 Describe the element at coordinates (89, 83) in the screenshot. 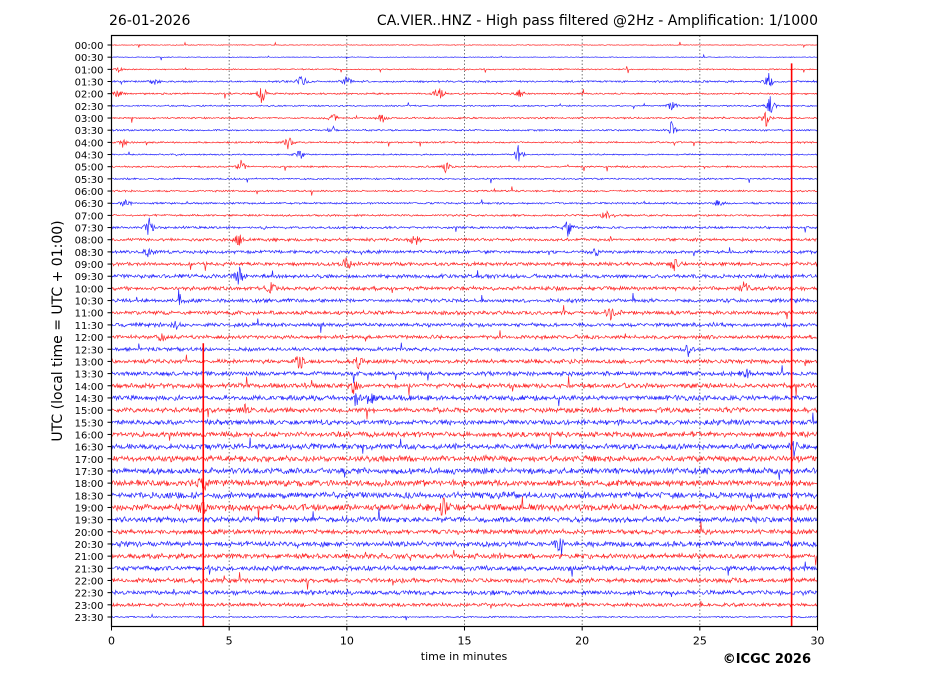

I see `y-tick-label: 01:30` at that location.